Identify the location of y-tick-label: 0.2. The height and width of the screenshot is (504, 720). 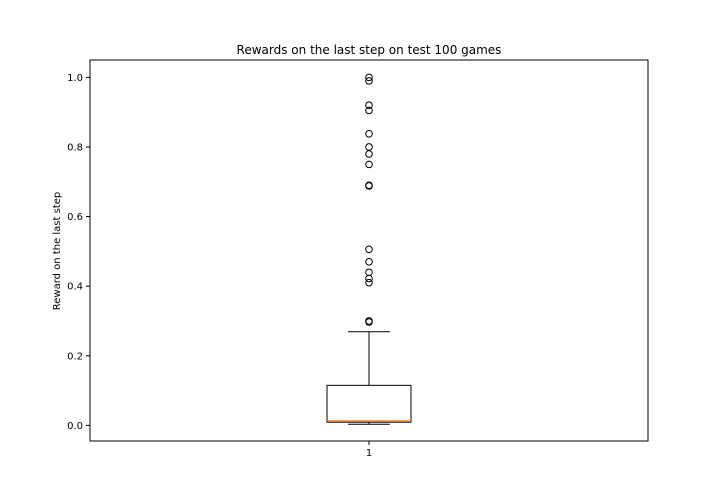
(75, 356).